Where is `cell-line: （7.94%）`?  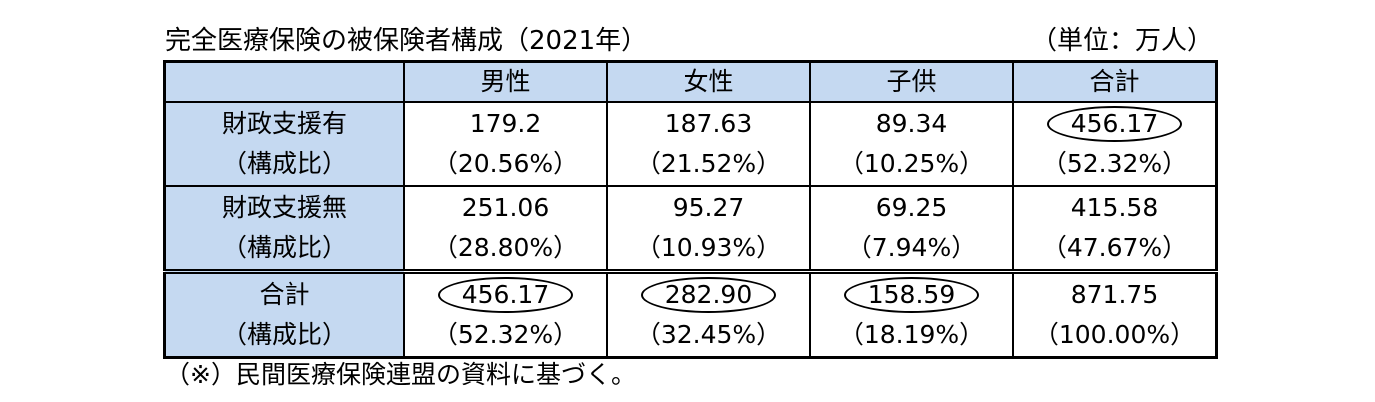 cell-line: （7.94%） is located at coordinates (911, 248).